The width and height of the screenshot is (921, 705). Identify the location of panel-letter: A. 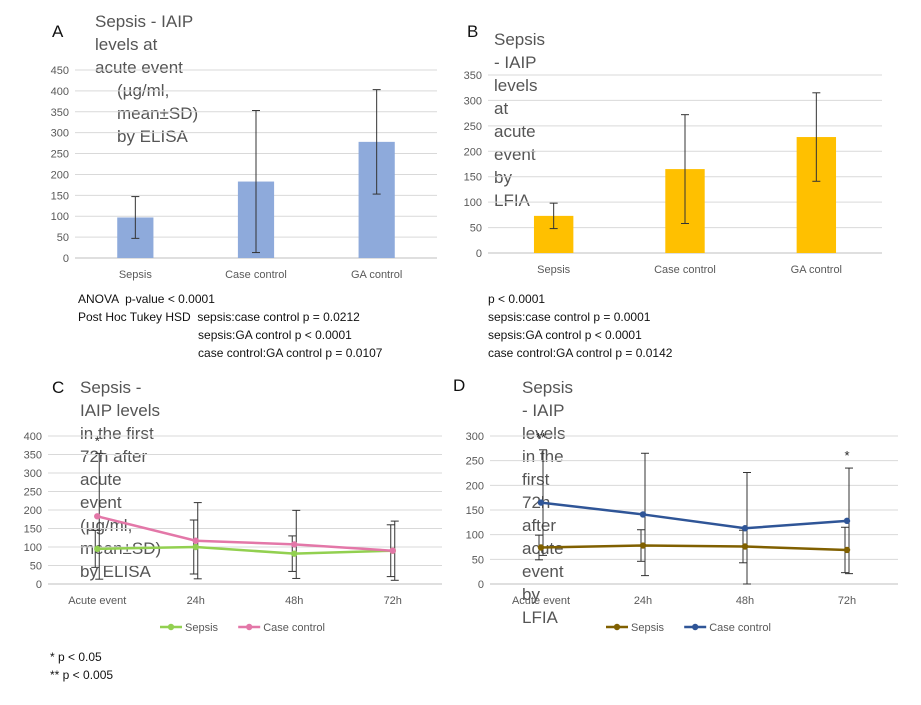
(58, 31).